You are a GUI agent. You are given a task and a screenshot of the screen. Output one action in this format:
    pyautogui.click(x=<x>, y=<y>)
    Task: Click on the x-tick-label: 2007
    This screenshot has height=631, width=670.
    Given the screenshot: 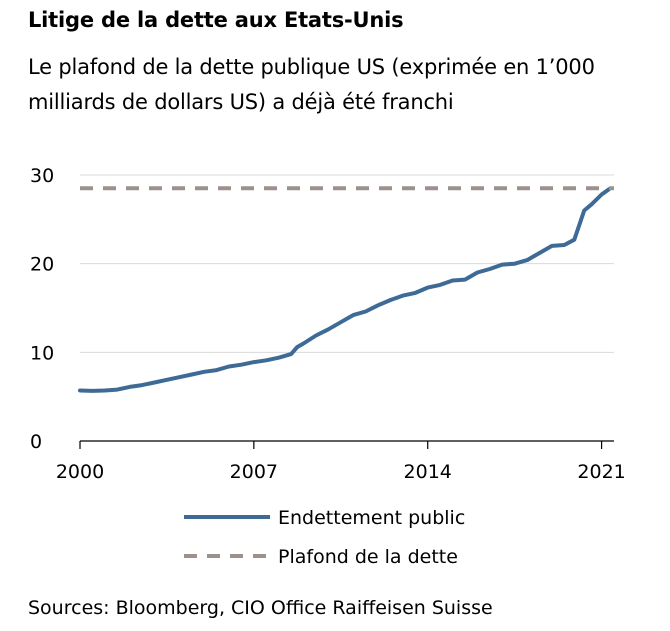 What is the action you would take?
    pyautogui.click(x=254, y=472)
    